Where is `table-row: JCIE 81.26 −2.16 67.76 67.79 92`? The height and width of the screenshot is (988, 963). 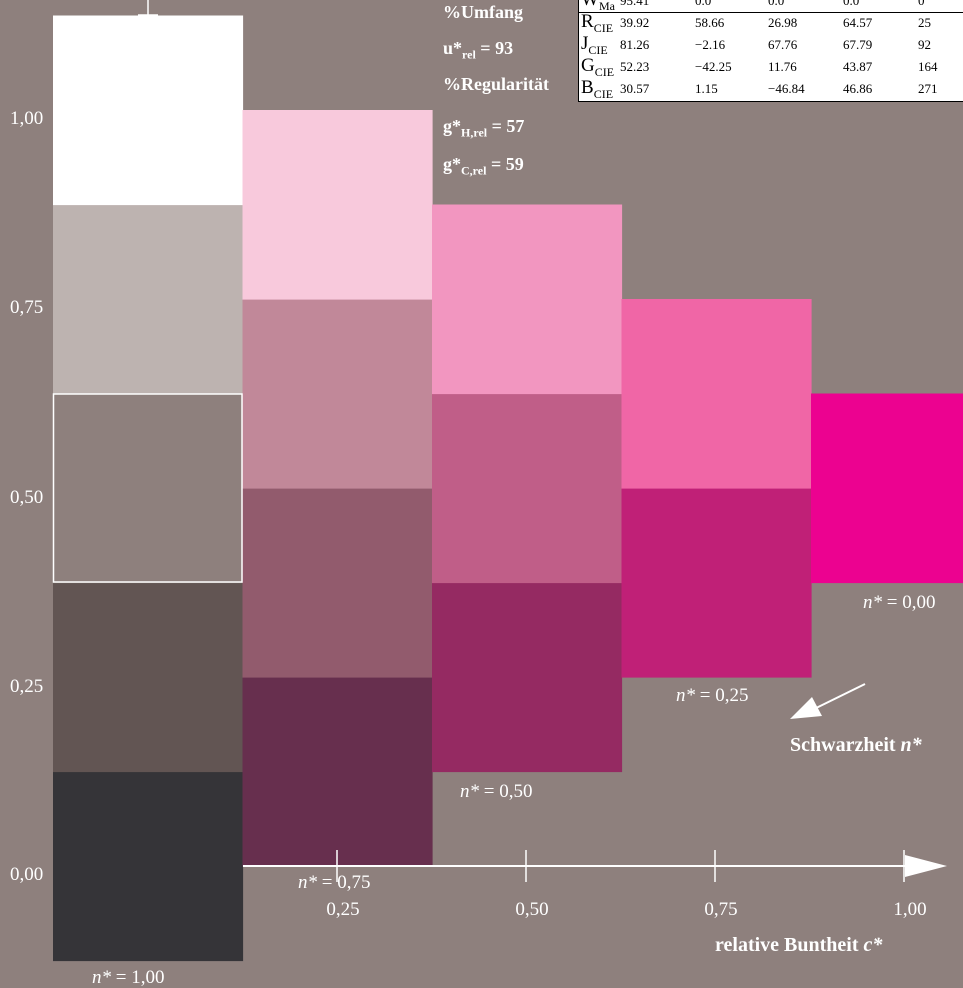 table-row: JCIE 81.26 −2.16 67.76 67.79 92 is located at coordinates (771, 45).